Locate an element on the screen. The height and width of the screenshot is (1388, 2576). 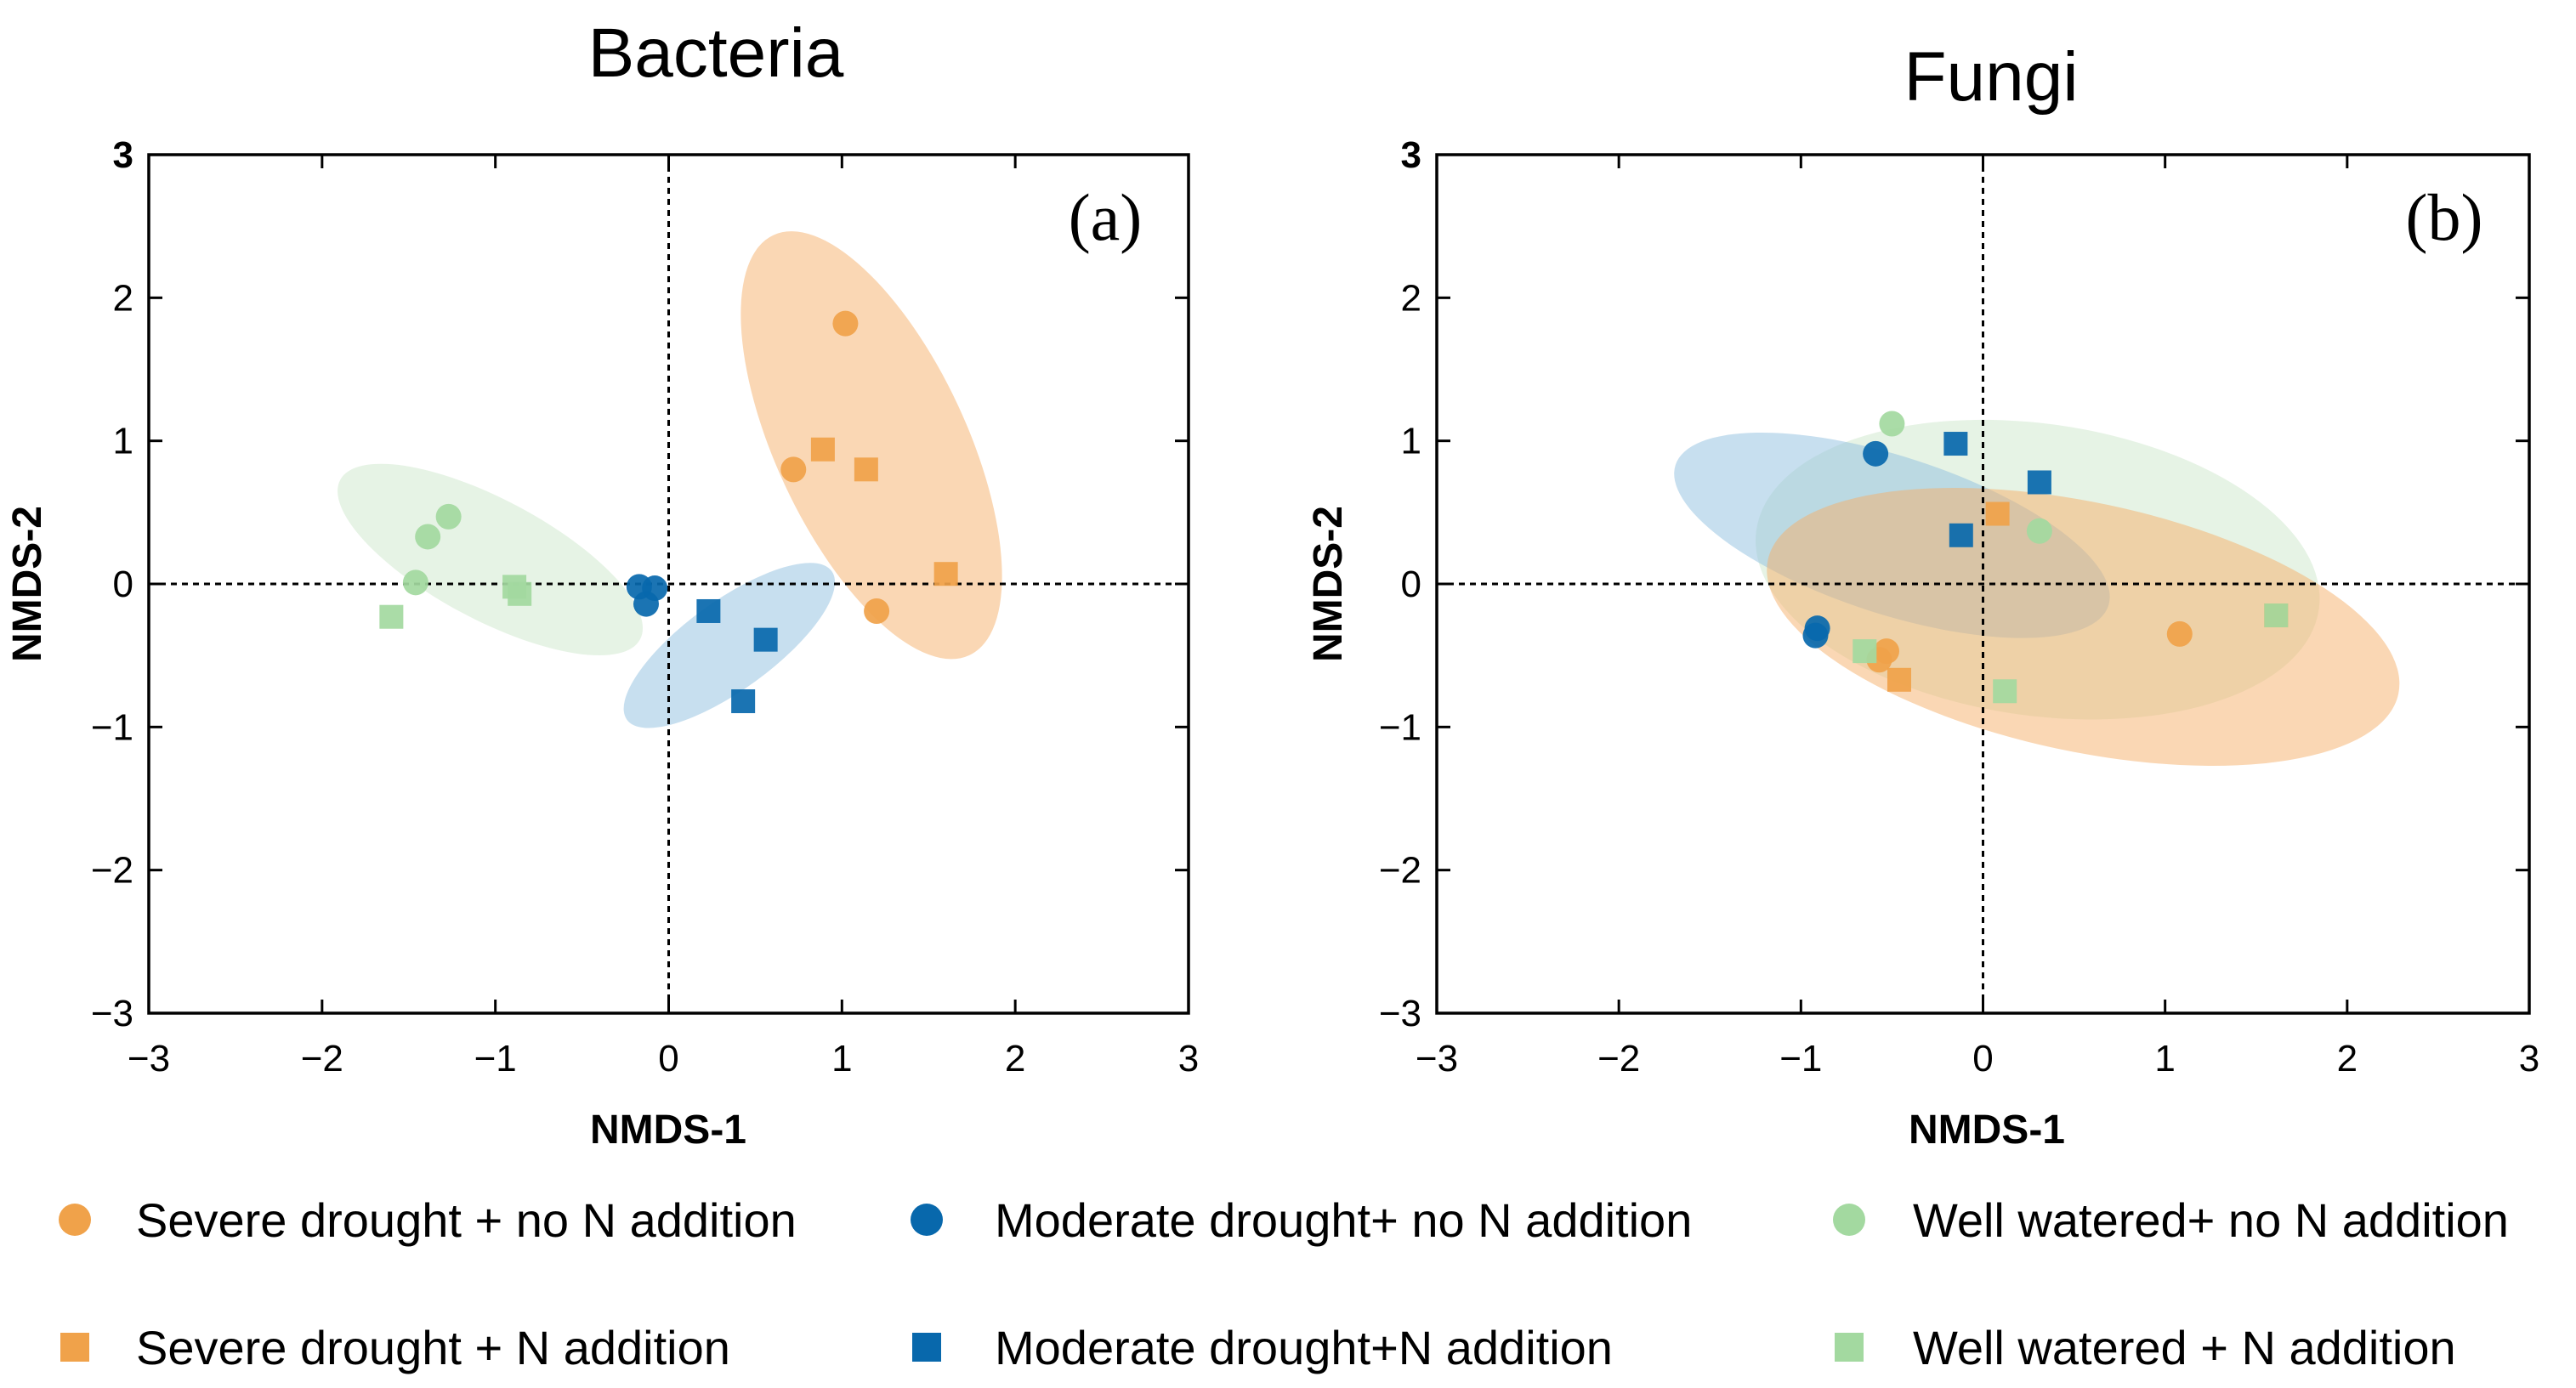
legend-label: Well watered + N addition is located at coordinates (2185, 1347).